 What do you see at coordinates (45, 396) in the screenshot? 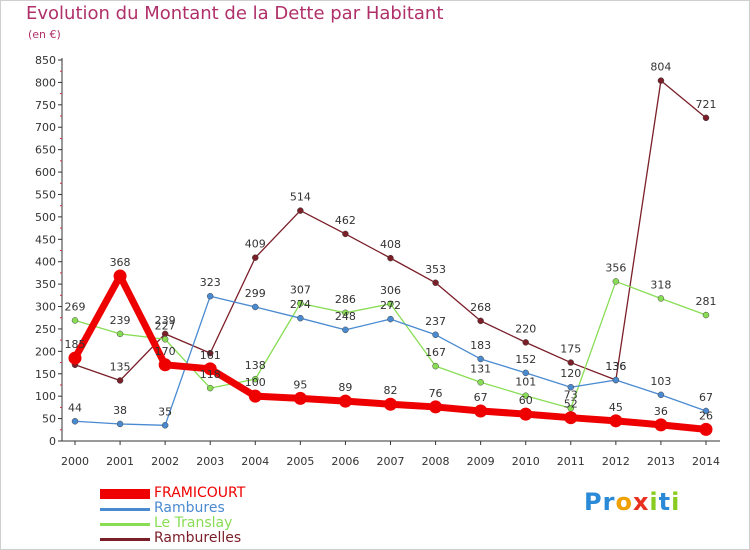
I see `y-tick-label: 100` at bounding box center [45, 396].